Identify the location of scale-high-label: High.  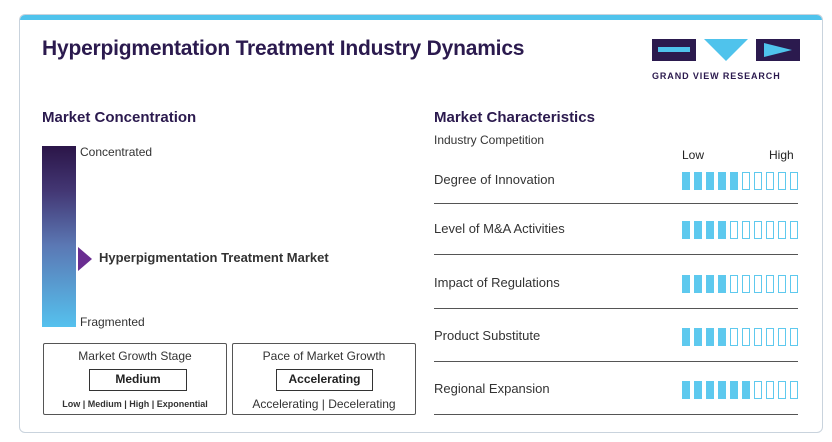
(781, 155).